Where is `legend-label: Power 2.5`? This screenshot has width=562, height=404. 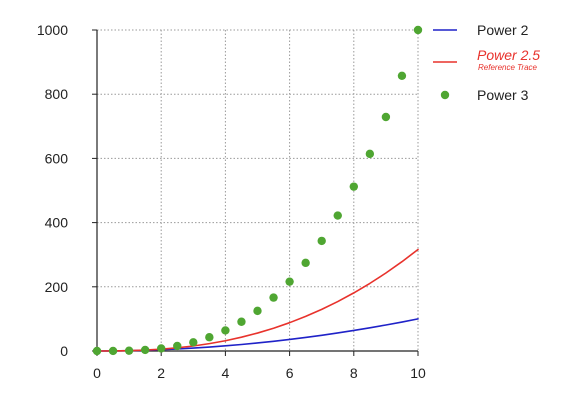
legend-label: Power 2.5 is located at coordinates (508, 55).